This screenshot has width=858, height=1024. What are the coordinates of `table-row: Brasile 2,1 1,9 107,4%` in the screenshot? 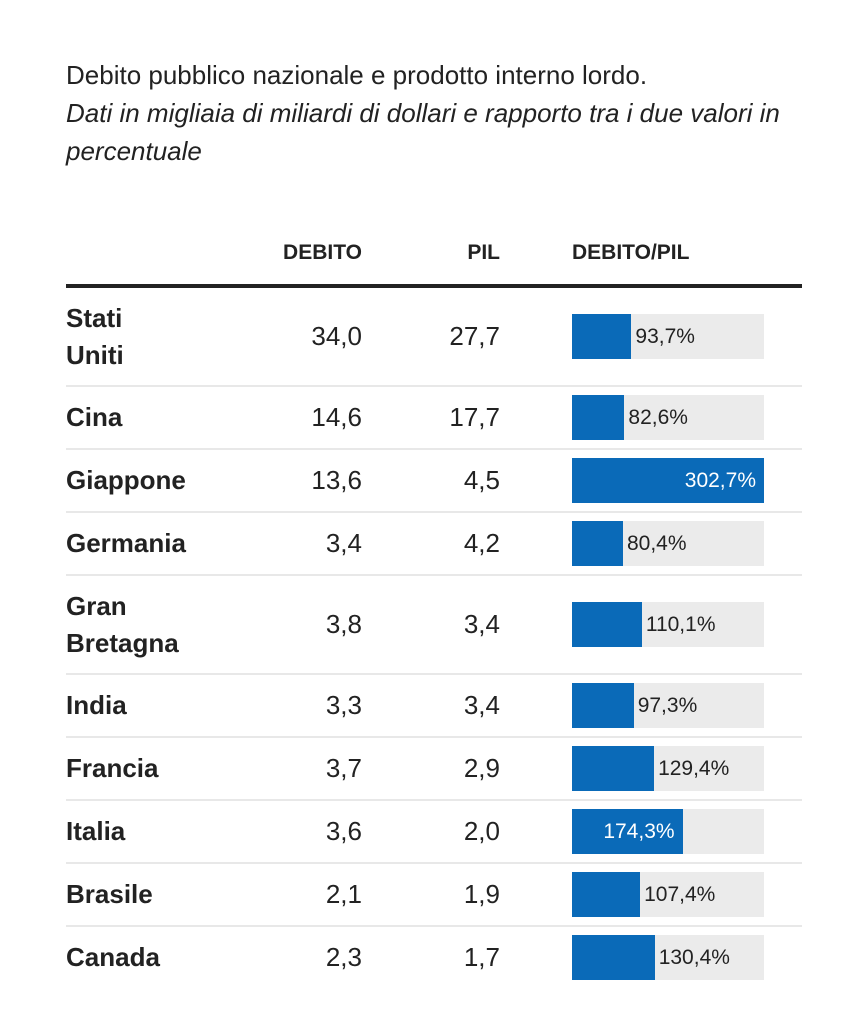 It's located at (434, 895).